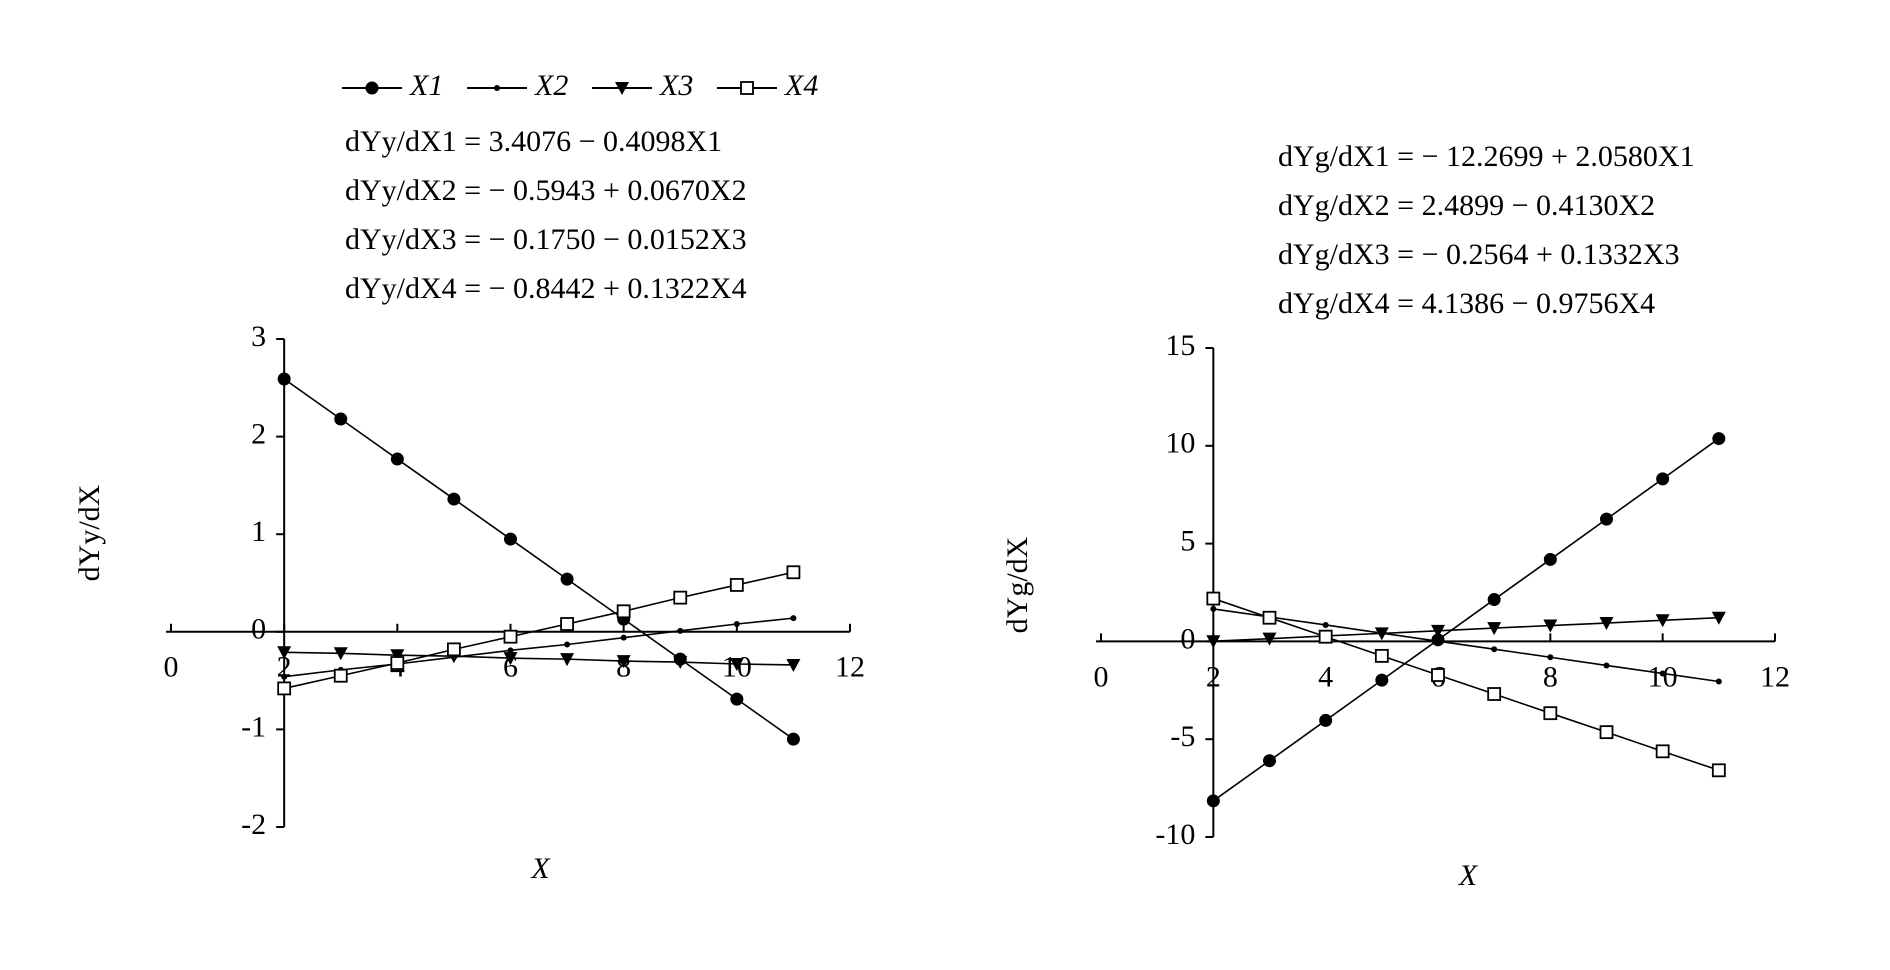  What do you see at coordinates (533, 141) in the screenshot?
I see `equation: dYy/dX1 = 3.4076 − 0.4098X1` at bounding box center [533, 141].